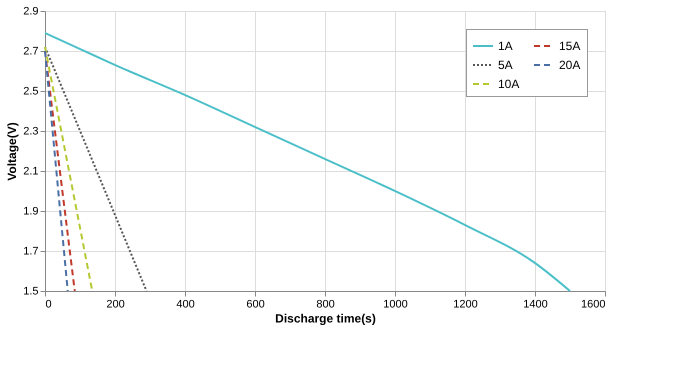  Describe the element at coordinates (185, 304) in the screenshot. I see `x-tick-label: 400` at that location.